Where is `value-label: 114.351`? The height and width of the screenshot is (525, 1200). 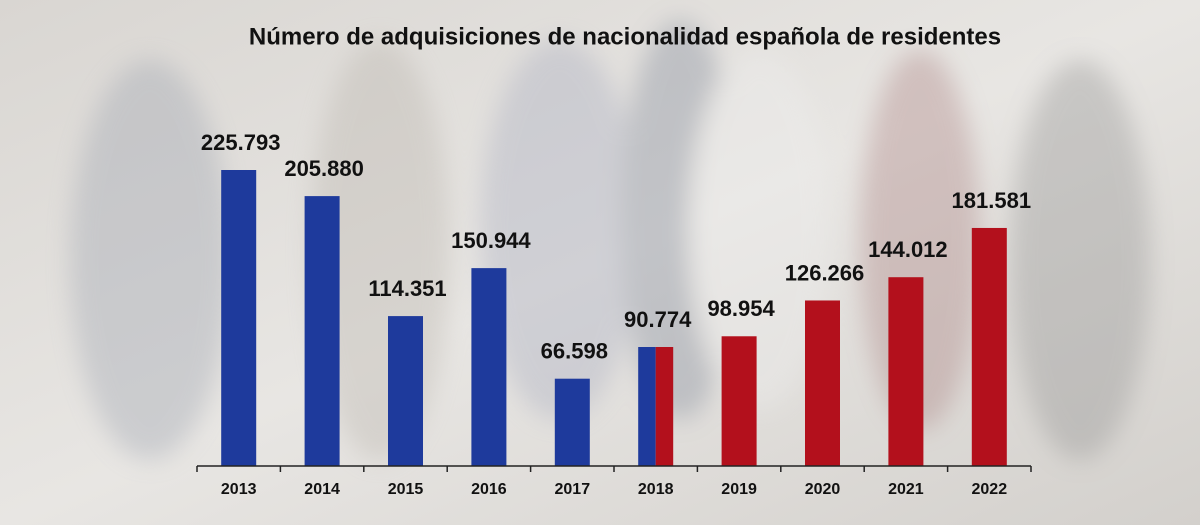 value-label: 114.351 is located at coordinates (407, 288).